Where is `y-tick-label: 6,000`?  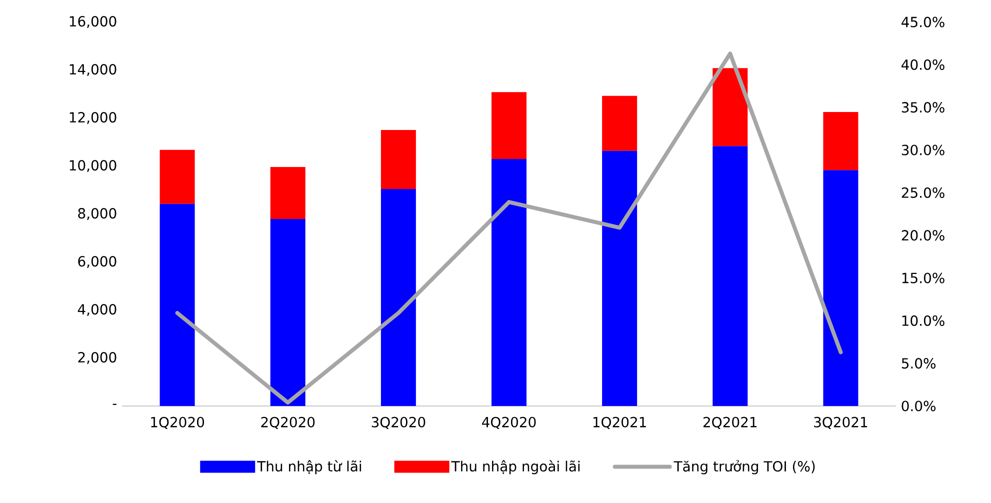 y-tick-label: 6,000 is located at coordinates (97, 262).